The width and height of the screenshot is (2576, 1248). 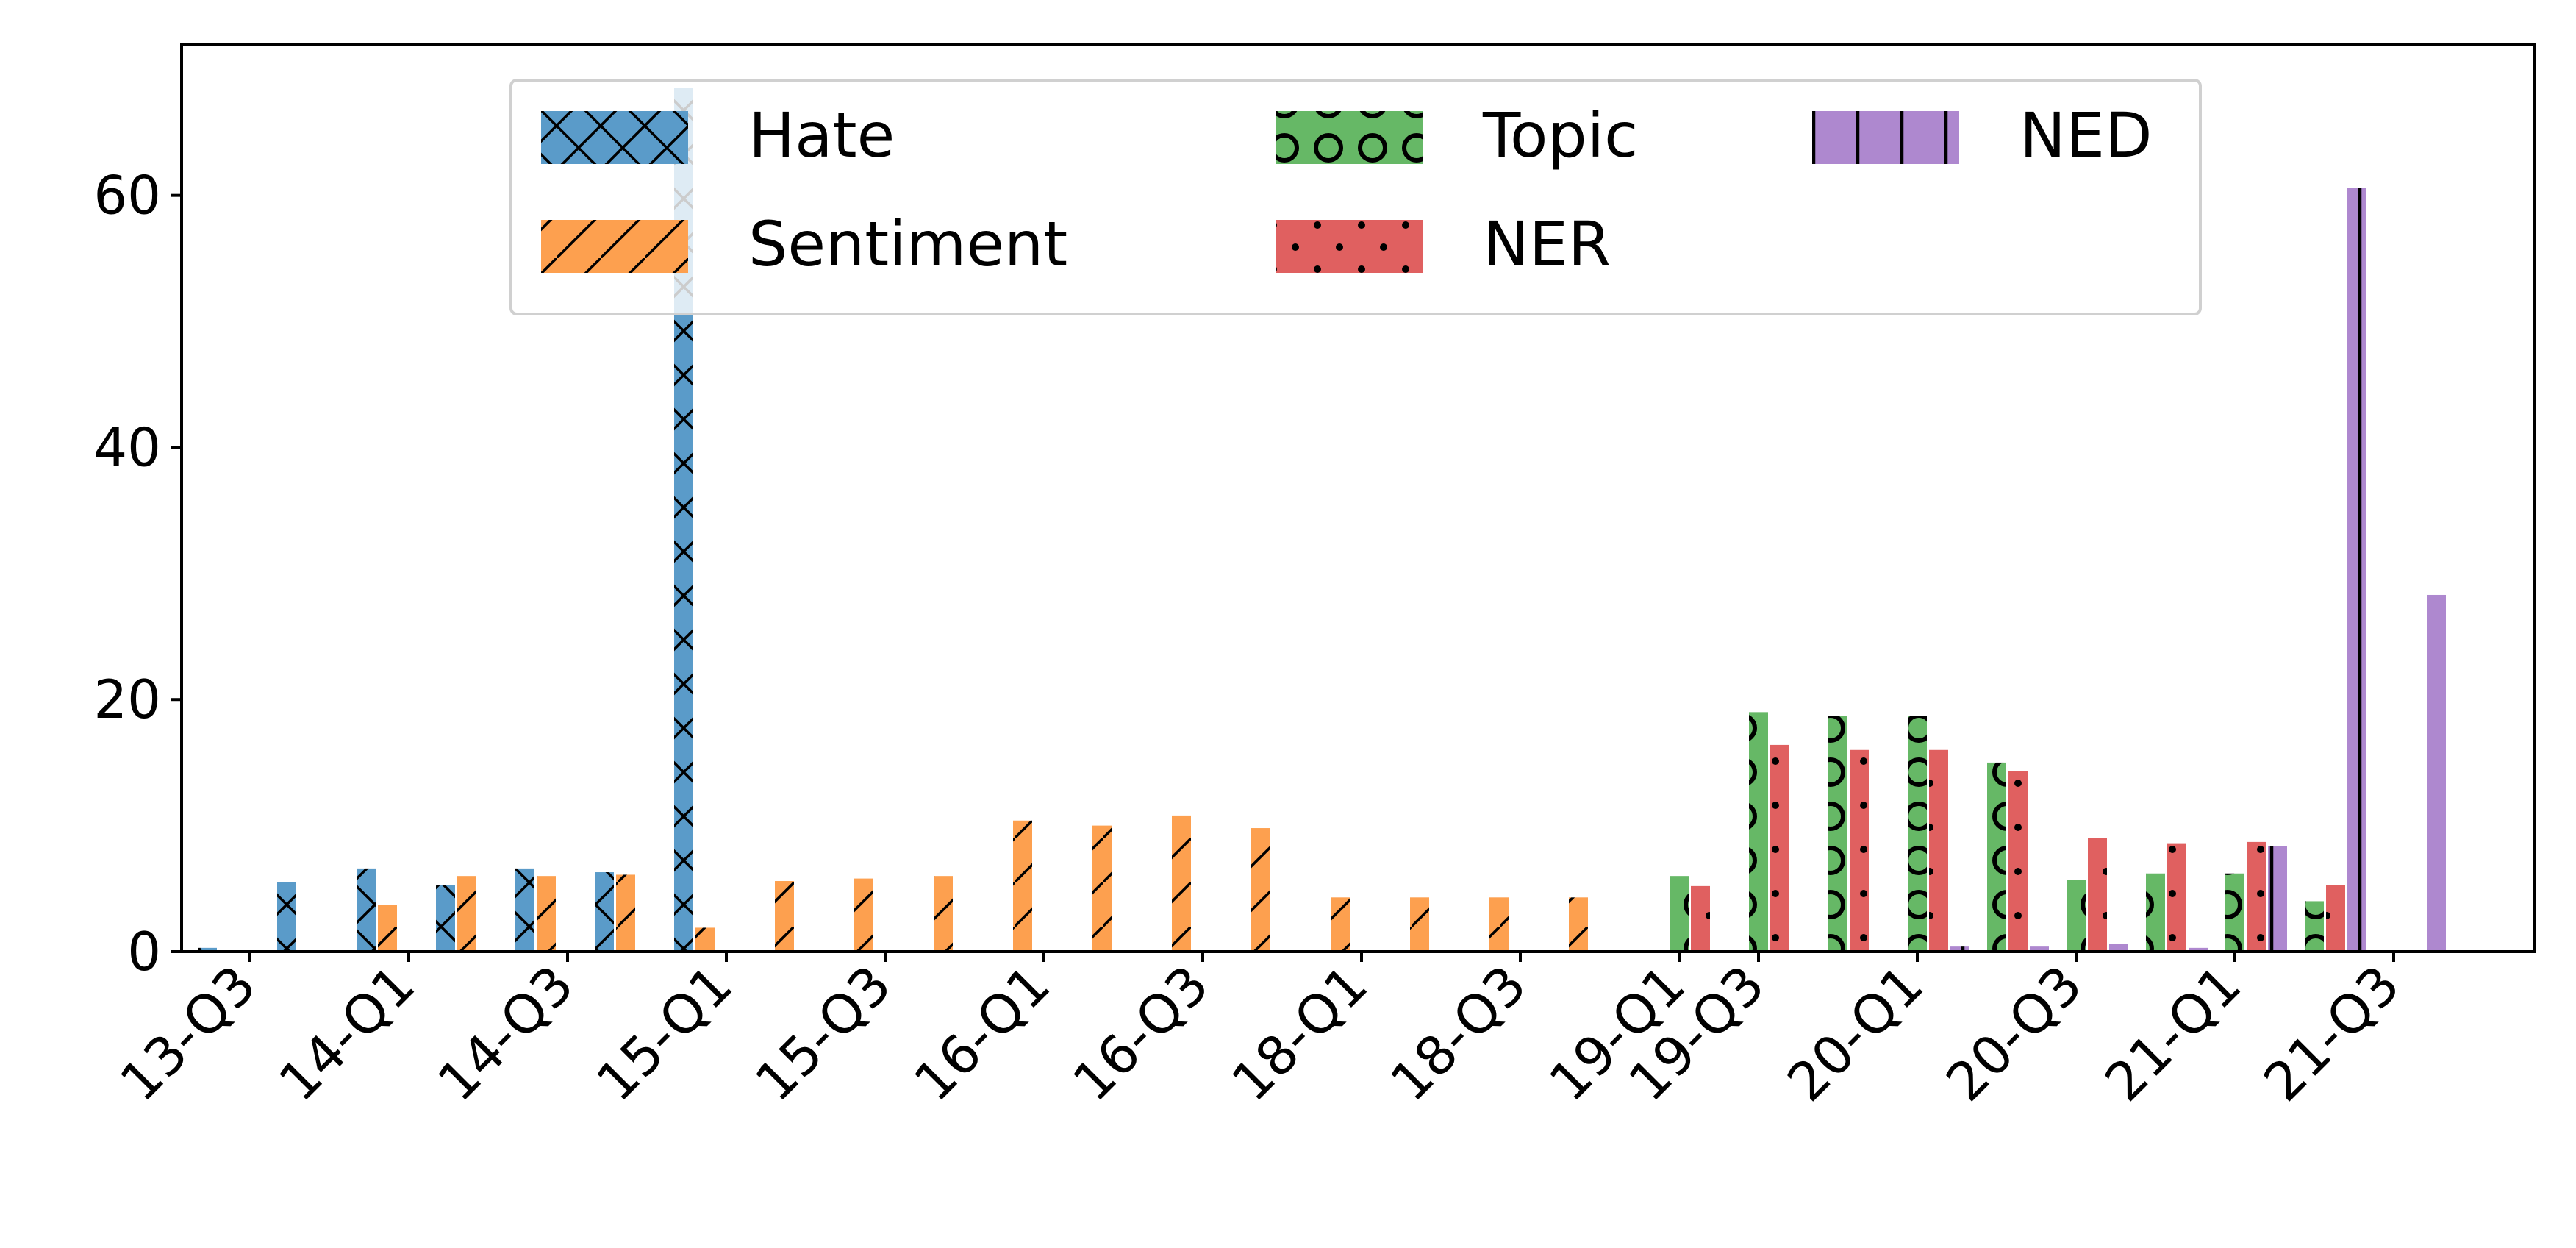 What do you see at coordinates (614, 137) in the screenshot?
I see `legend-swatch-hate` at bounding box center [614, 137].